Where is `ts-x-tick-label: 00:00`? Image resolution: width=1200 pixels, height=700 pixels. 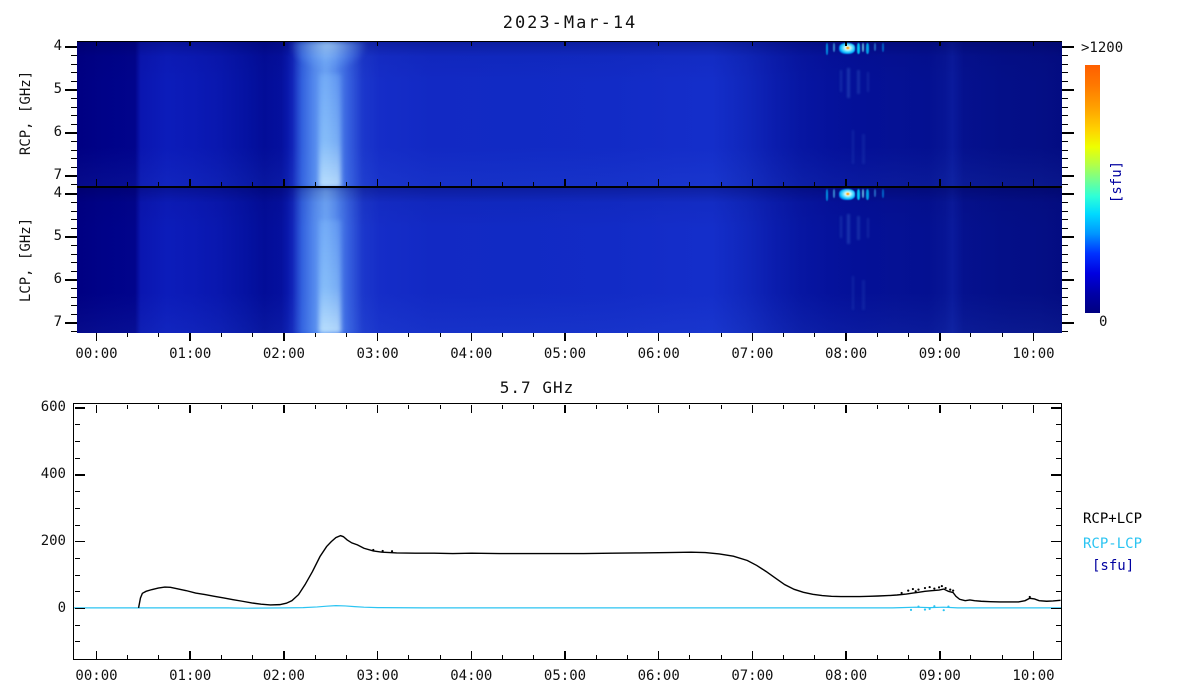
ts-x-tick-label: 00:00 is located at coordinates (96, 676).